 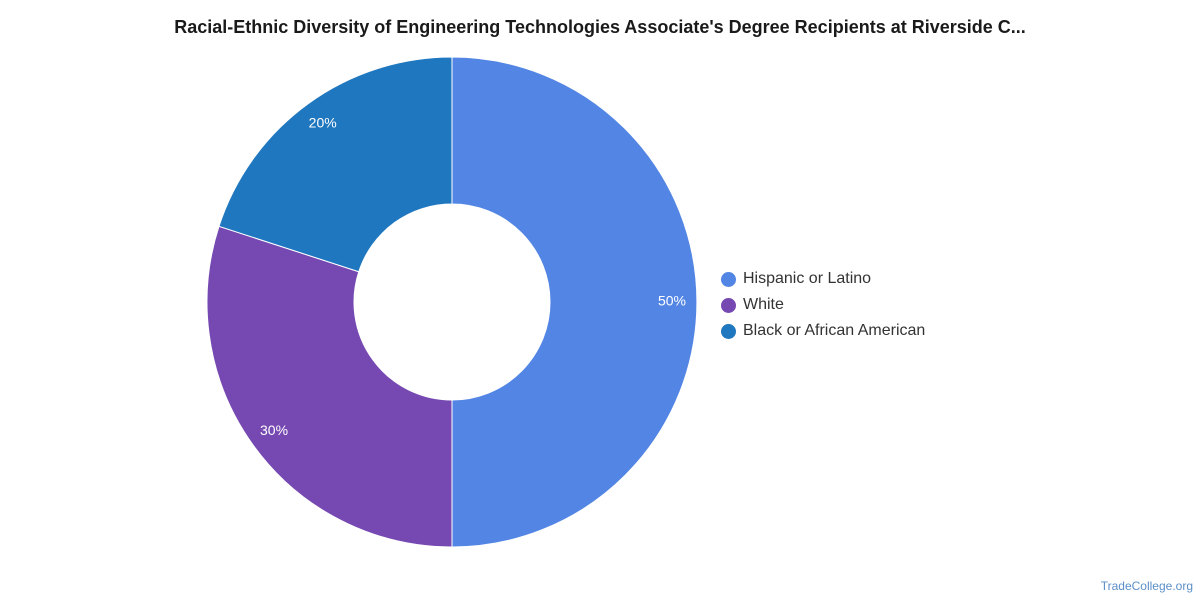 I want to click on legend-item-black-or-african-american: Black or African American, so click(x=823, y=331).